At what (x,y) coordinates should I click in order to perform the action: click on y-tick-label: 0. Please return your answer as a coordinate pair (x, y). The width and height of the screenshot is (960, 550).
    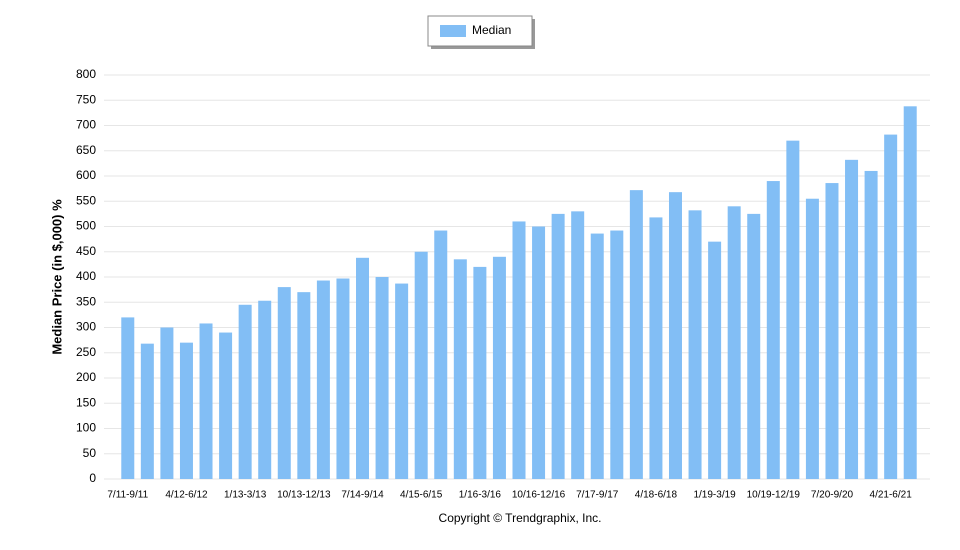
    Looking at the image, I should click on (92, 478).